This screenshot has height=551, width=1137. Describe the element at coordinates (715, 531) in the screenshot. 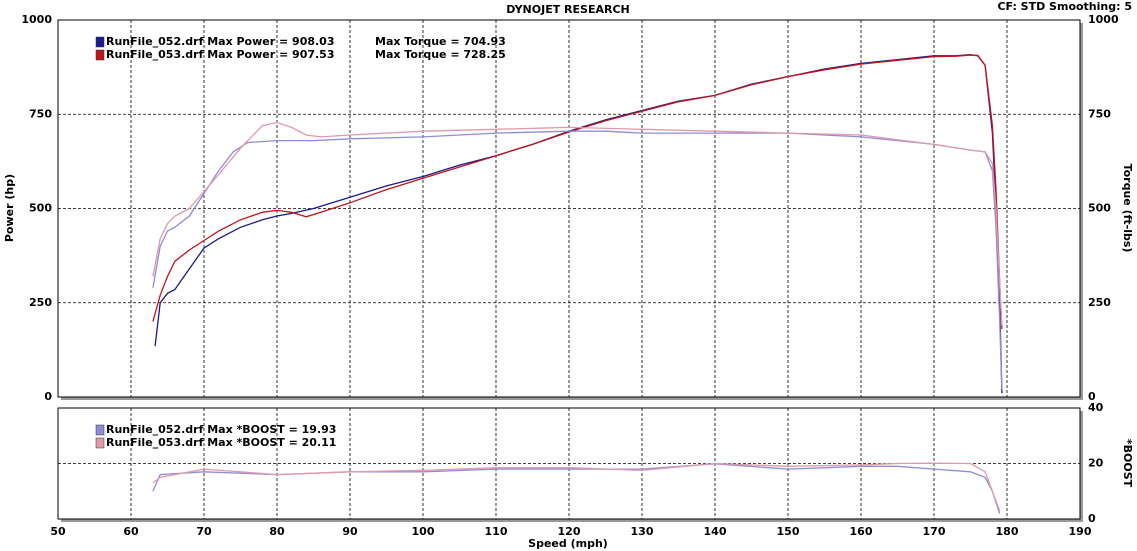

I see `x-tick-label: 140` at that location.